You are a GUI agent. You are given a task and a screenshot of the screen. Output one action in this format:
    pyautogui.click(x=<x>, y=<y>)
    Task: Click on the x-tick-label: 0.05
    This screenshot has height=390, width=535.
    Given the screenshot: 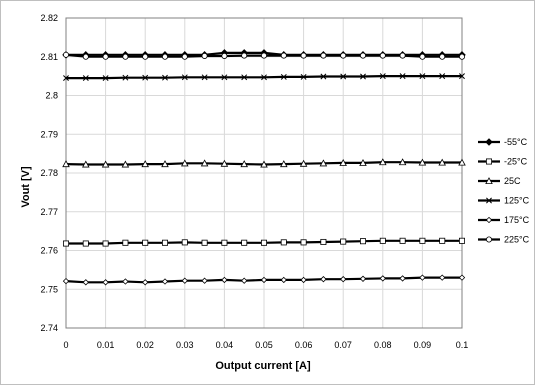 What is the action you would take?
    pyautogui.click(x=264, y=345)
    